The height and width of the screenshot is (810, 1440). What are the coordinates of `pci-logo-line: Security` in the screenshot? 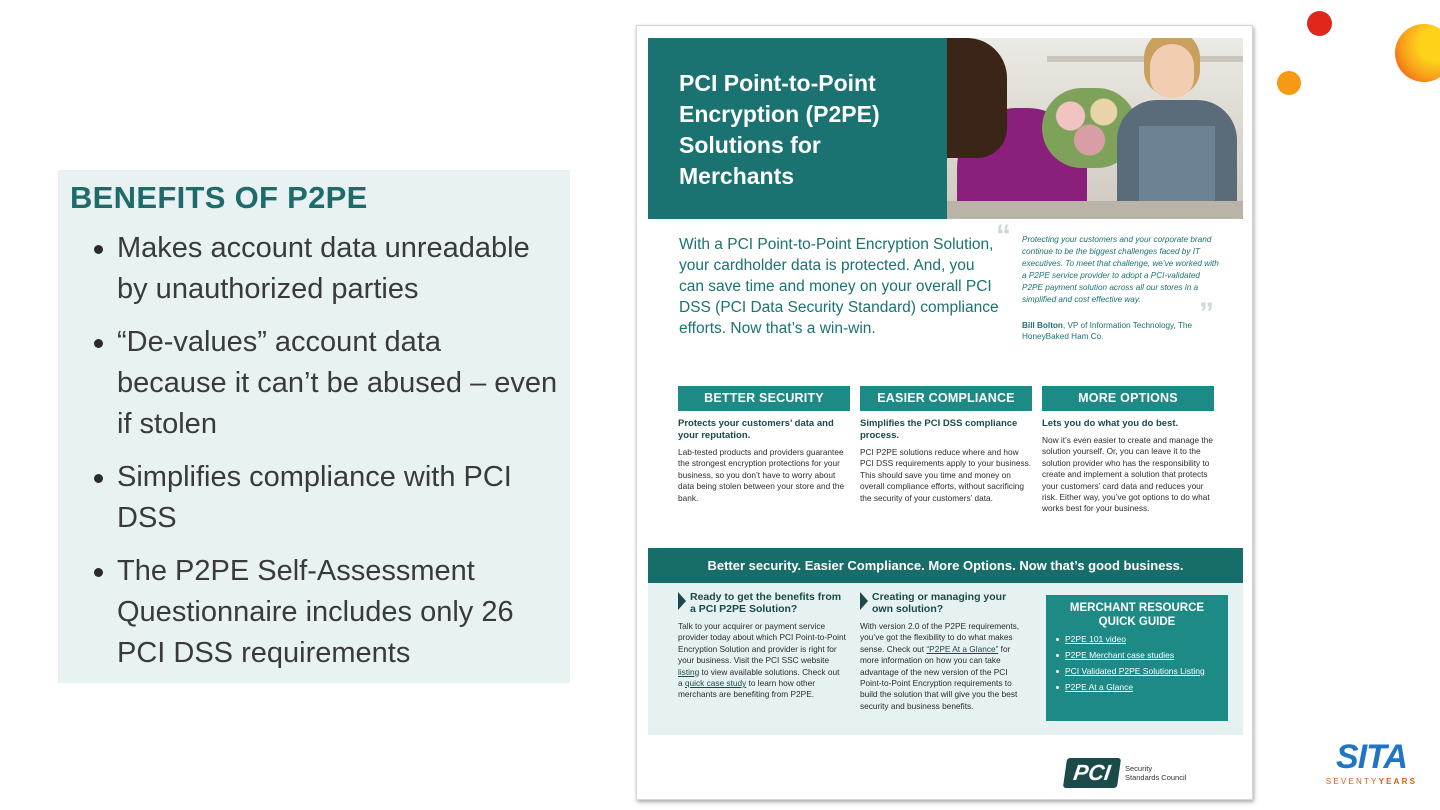 It's located at (1139, 768).